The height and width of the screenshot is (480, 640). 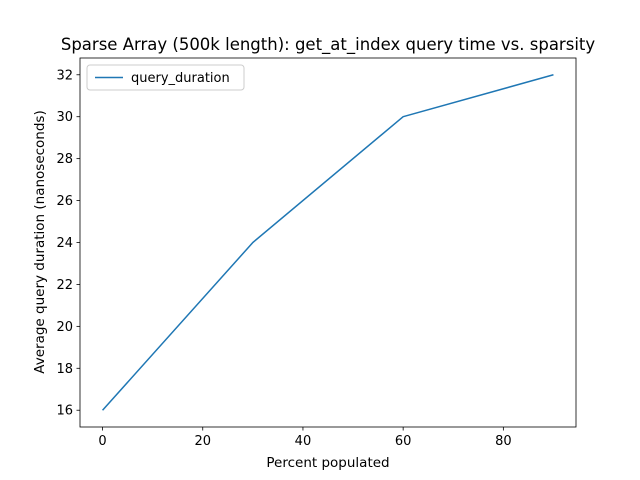 What do you see at coordinates (64, 243) in the screenshot?
I see `y-tick-label: 24` at bounding box center [64, 243].